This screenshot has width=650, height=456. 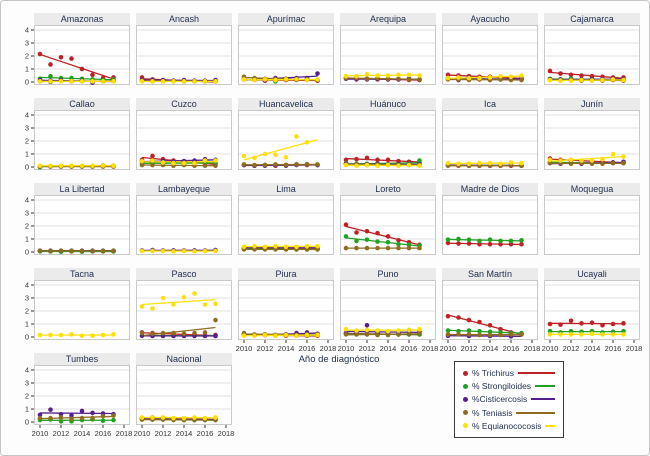 What do you see at coordinates (82, 274) in the screenshot?
I see `facet-title: Tacna` at bounding box center [82, 274].